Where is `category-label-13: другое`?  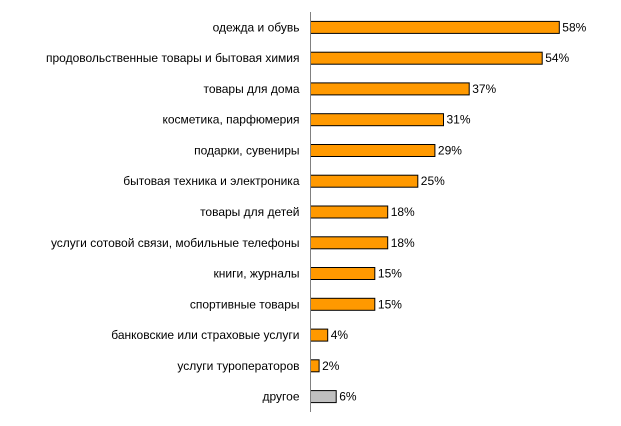 category-label-13: другое is located at coordinates (280, 397).